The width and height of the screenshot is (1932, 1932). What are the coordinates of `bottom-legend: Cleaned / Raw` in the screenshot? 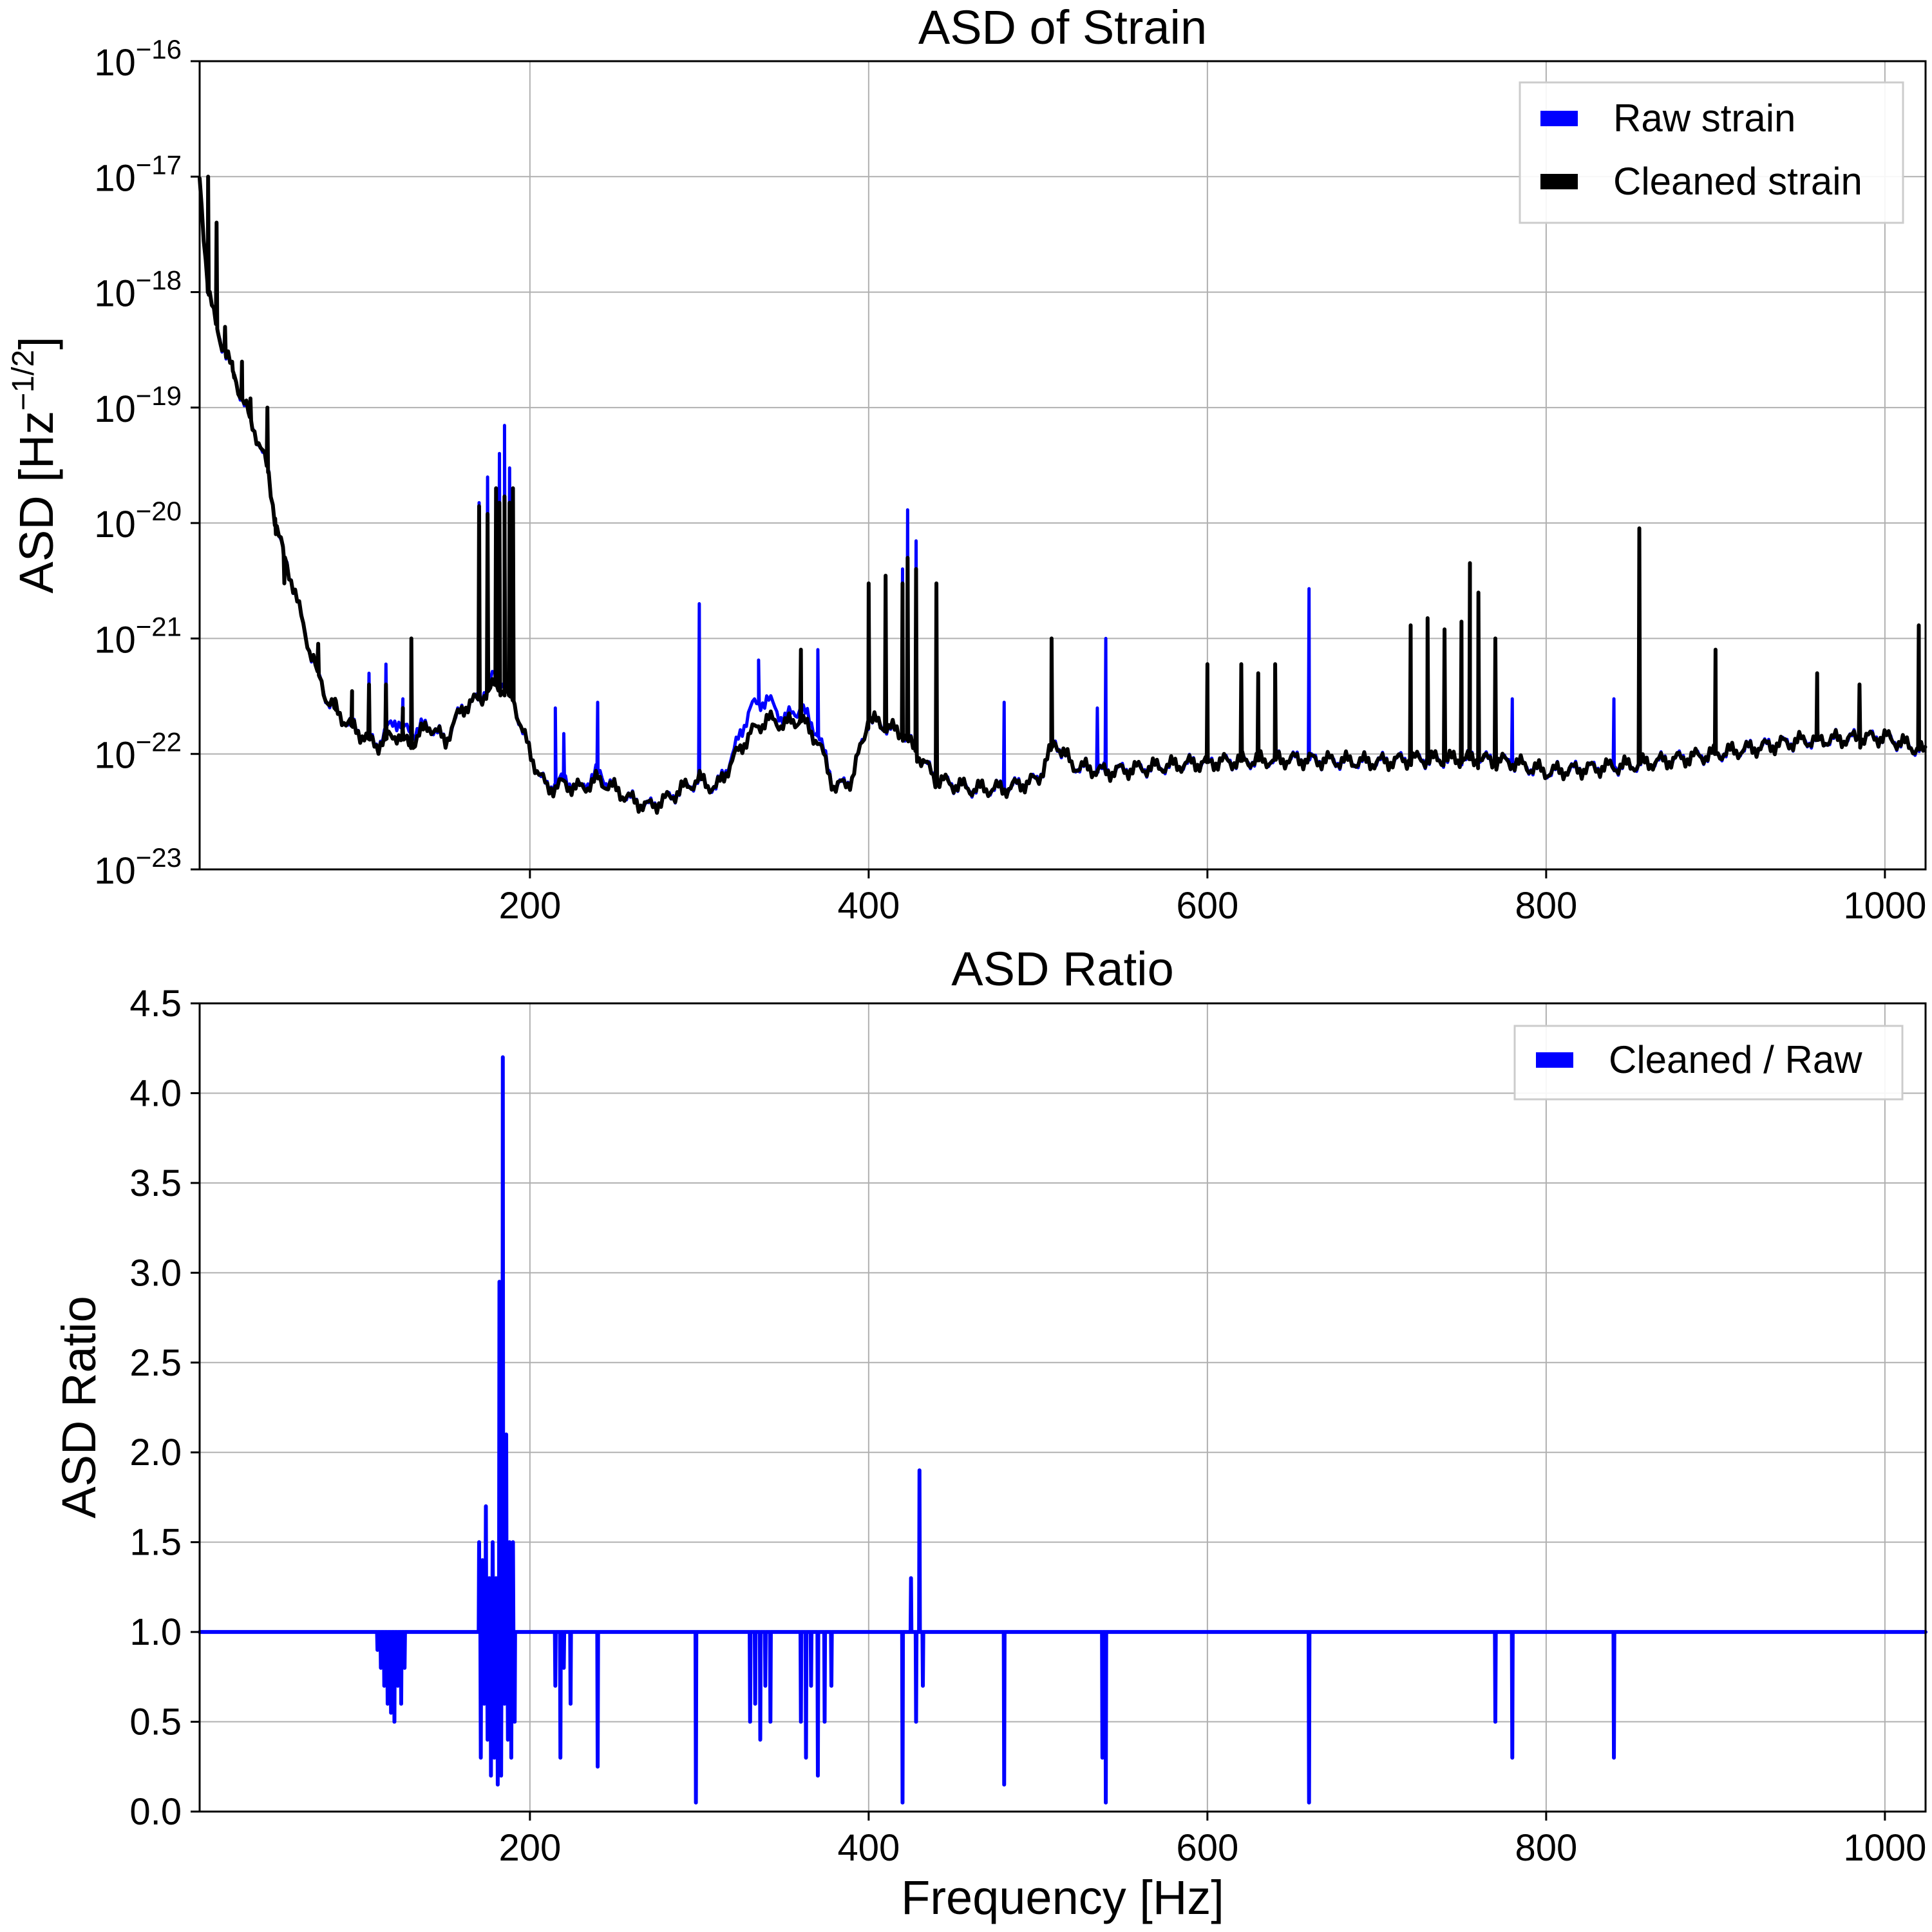 It's located at (1708, 1063).